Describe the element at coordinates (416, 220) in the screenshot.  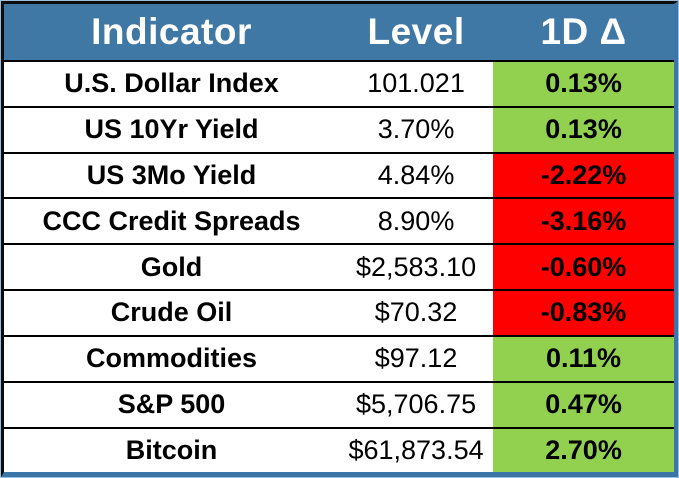
I see `level-value-cell: 8.90%` at that location.